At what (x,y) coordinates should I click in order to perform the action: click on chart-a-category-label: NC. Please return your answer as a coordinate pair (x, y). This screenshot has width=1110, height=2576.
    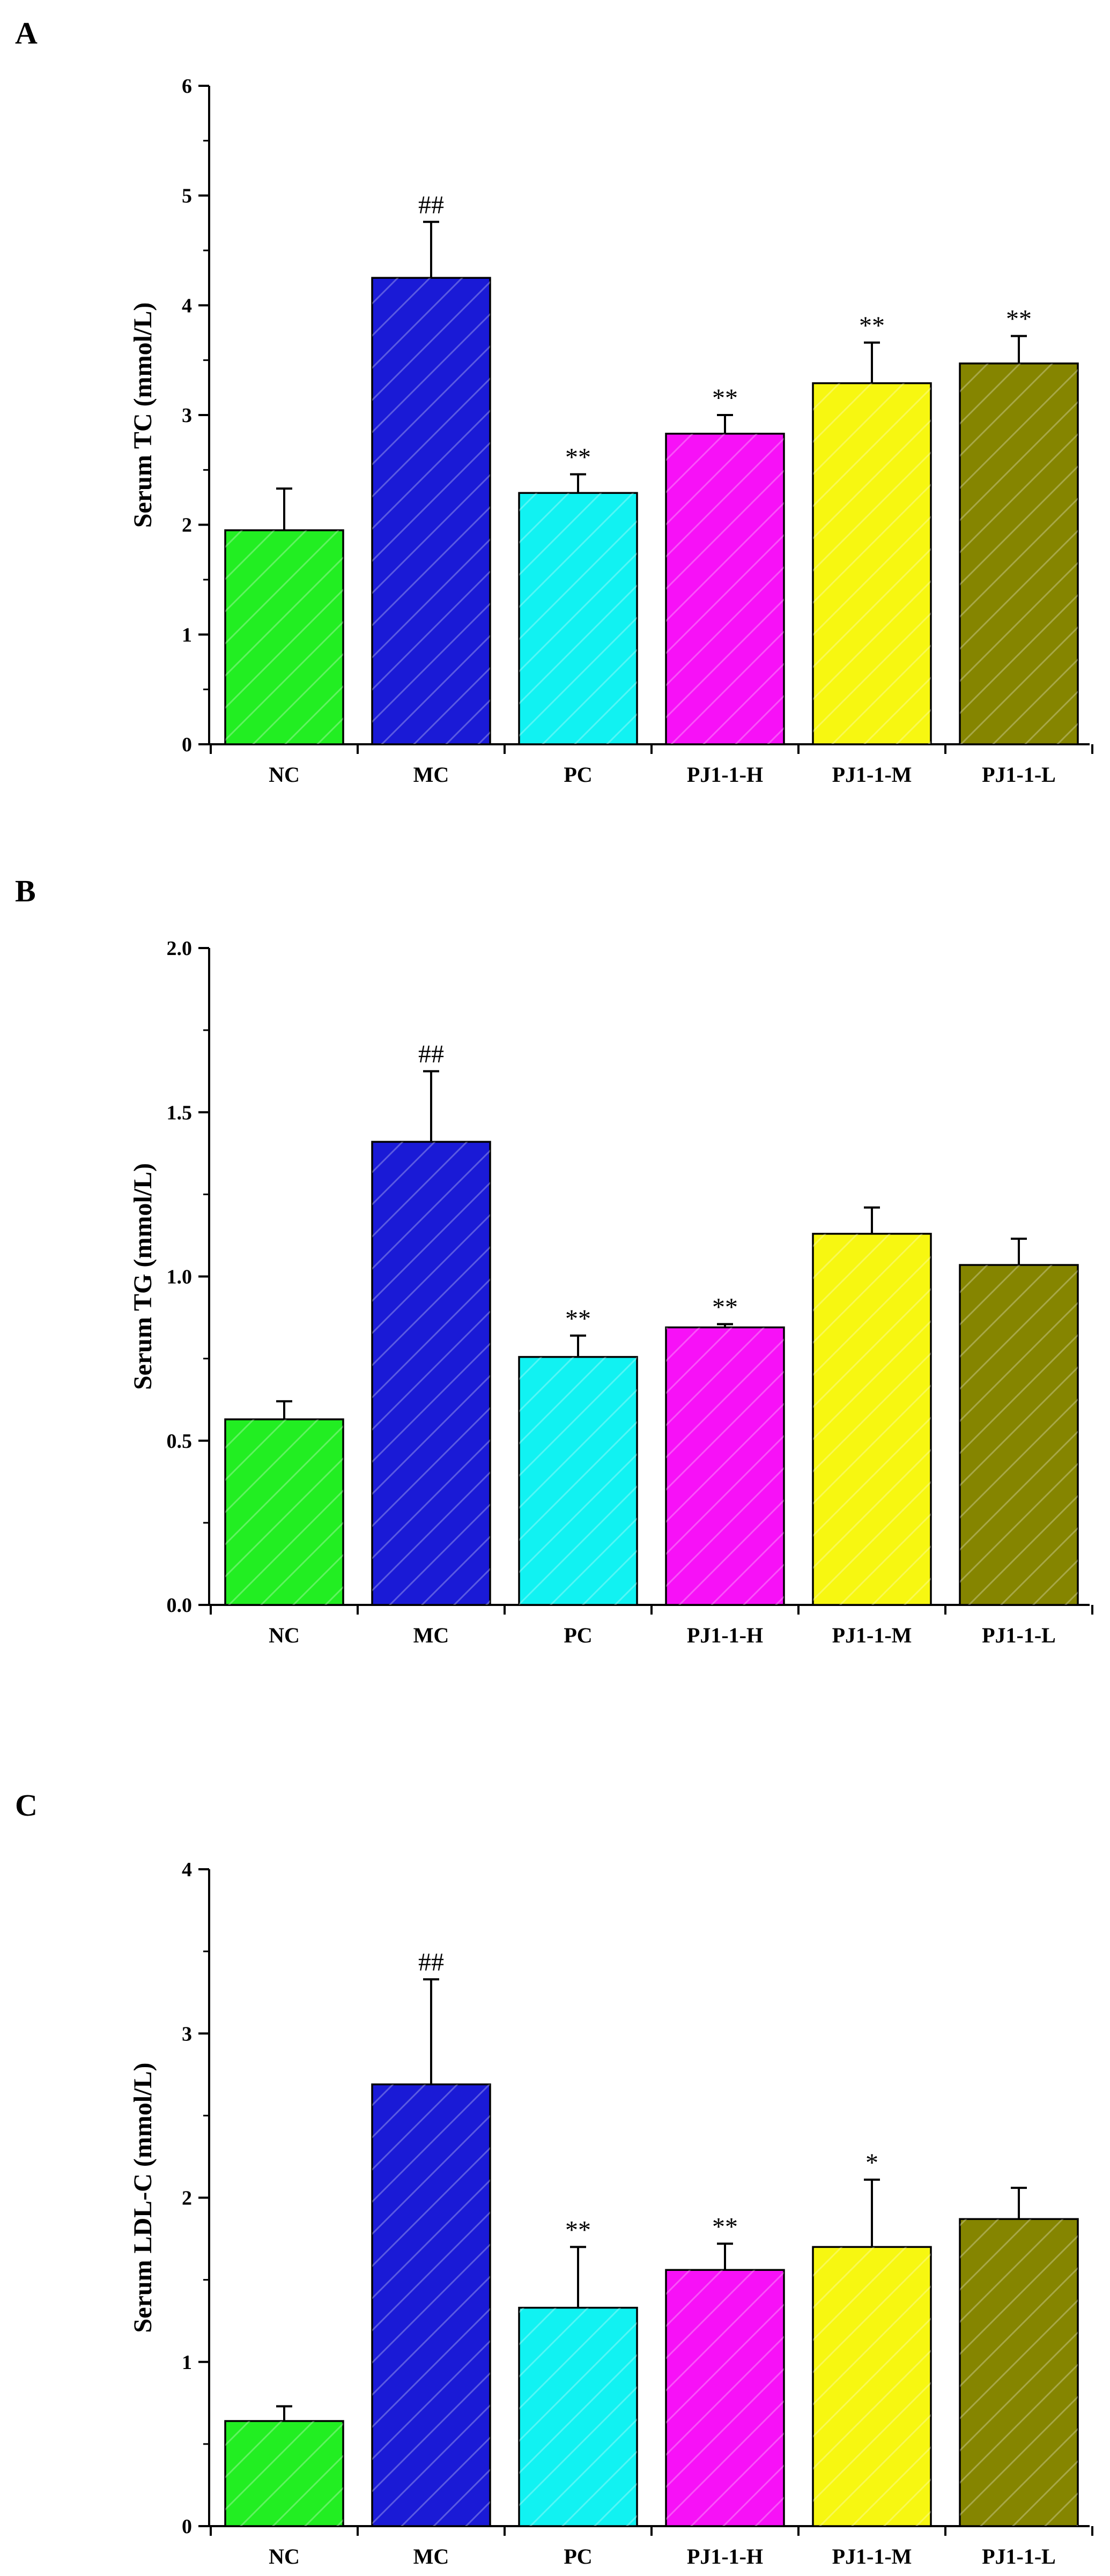
    Looking at the image, I should click on (285, 775).